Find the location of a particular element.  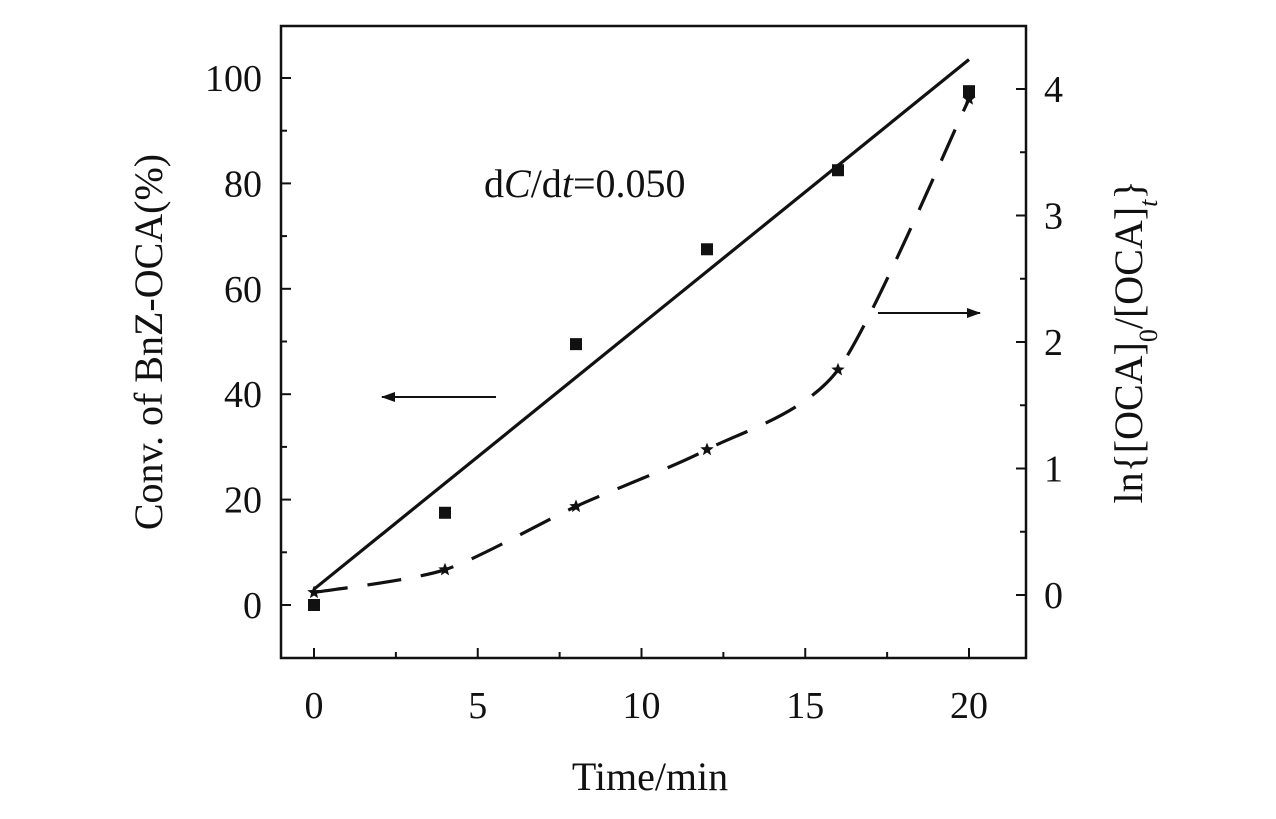

x-tick-label: 15 is located at coordinates (805, 706).